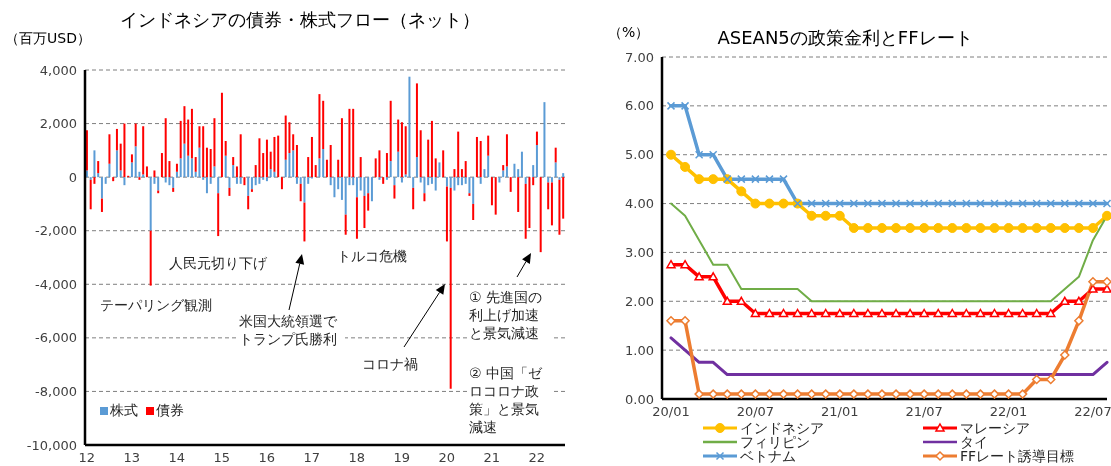 The width and height of the screenshot is (1111, 466). What do you see at coordinates (639, 350) in the screenshot?
I see `y-tick-label: 1.00` at bounding box center [639, 350].